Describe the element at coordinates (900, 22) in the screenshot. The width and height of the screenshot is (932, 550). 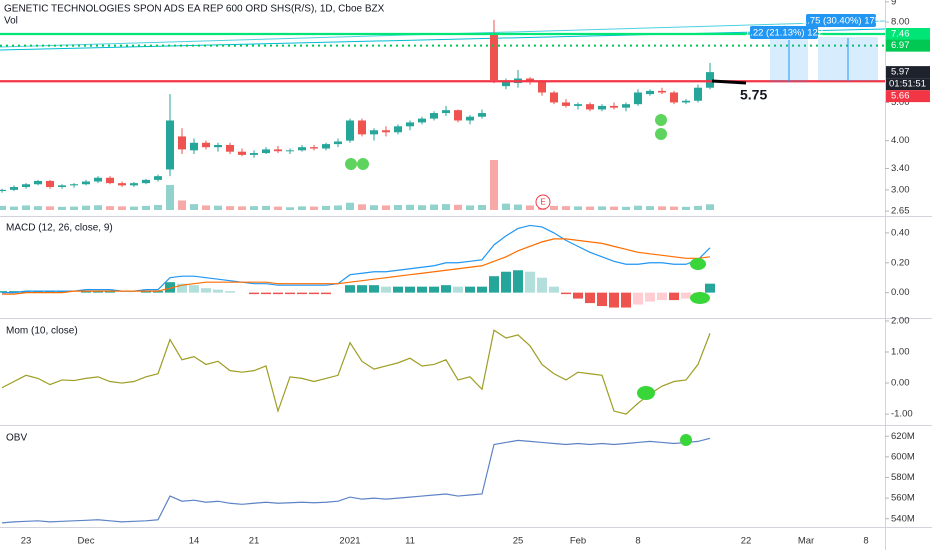
I see `y-tick-label: 8.00` at that location.